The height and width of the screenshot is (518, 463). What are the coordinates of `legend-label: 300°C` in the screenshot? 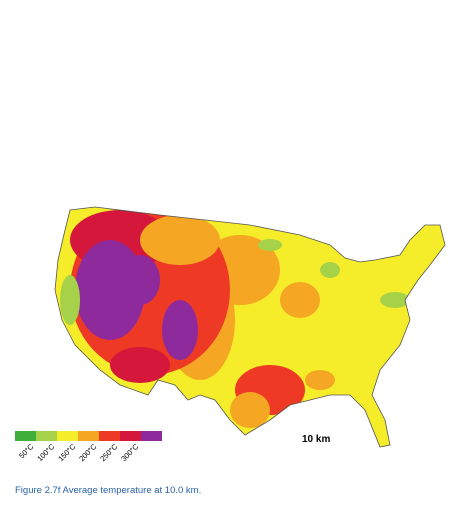 It's located at (130, 453).